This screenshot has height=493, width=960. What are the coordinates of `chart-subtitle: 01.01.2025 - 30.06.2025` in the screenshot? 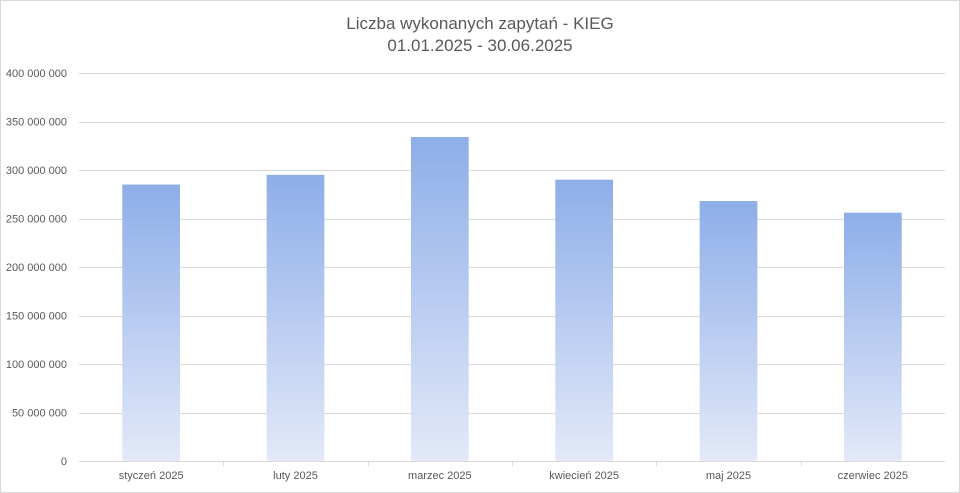 It's located at (480, 45).